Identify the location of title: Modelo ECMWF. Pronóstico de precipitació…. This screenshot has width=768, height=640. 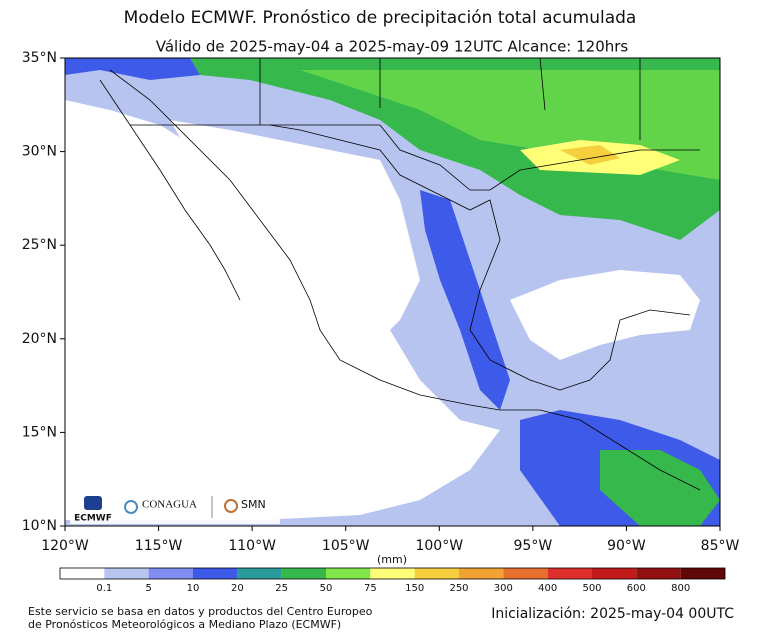
(380, 18).